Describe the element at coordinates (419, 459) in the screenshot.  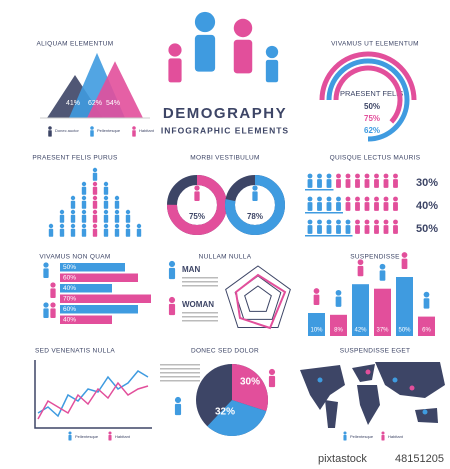
I see `footer-id: 48151205` at that location.